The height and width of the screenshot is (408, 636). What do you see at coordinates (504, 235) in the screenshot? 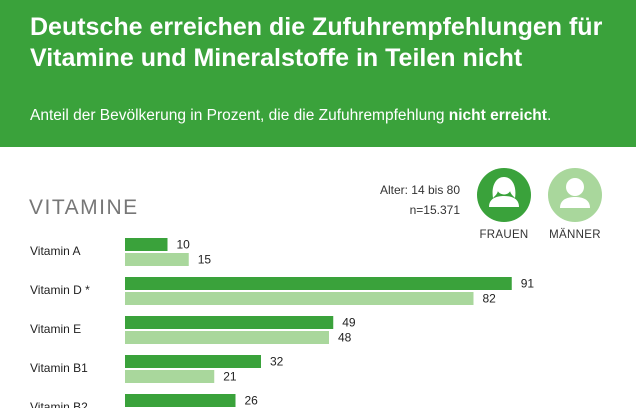
I see `legend-women-label: FRAUEN` at bounding box center [504, 235].